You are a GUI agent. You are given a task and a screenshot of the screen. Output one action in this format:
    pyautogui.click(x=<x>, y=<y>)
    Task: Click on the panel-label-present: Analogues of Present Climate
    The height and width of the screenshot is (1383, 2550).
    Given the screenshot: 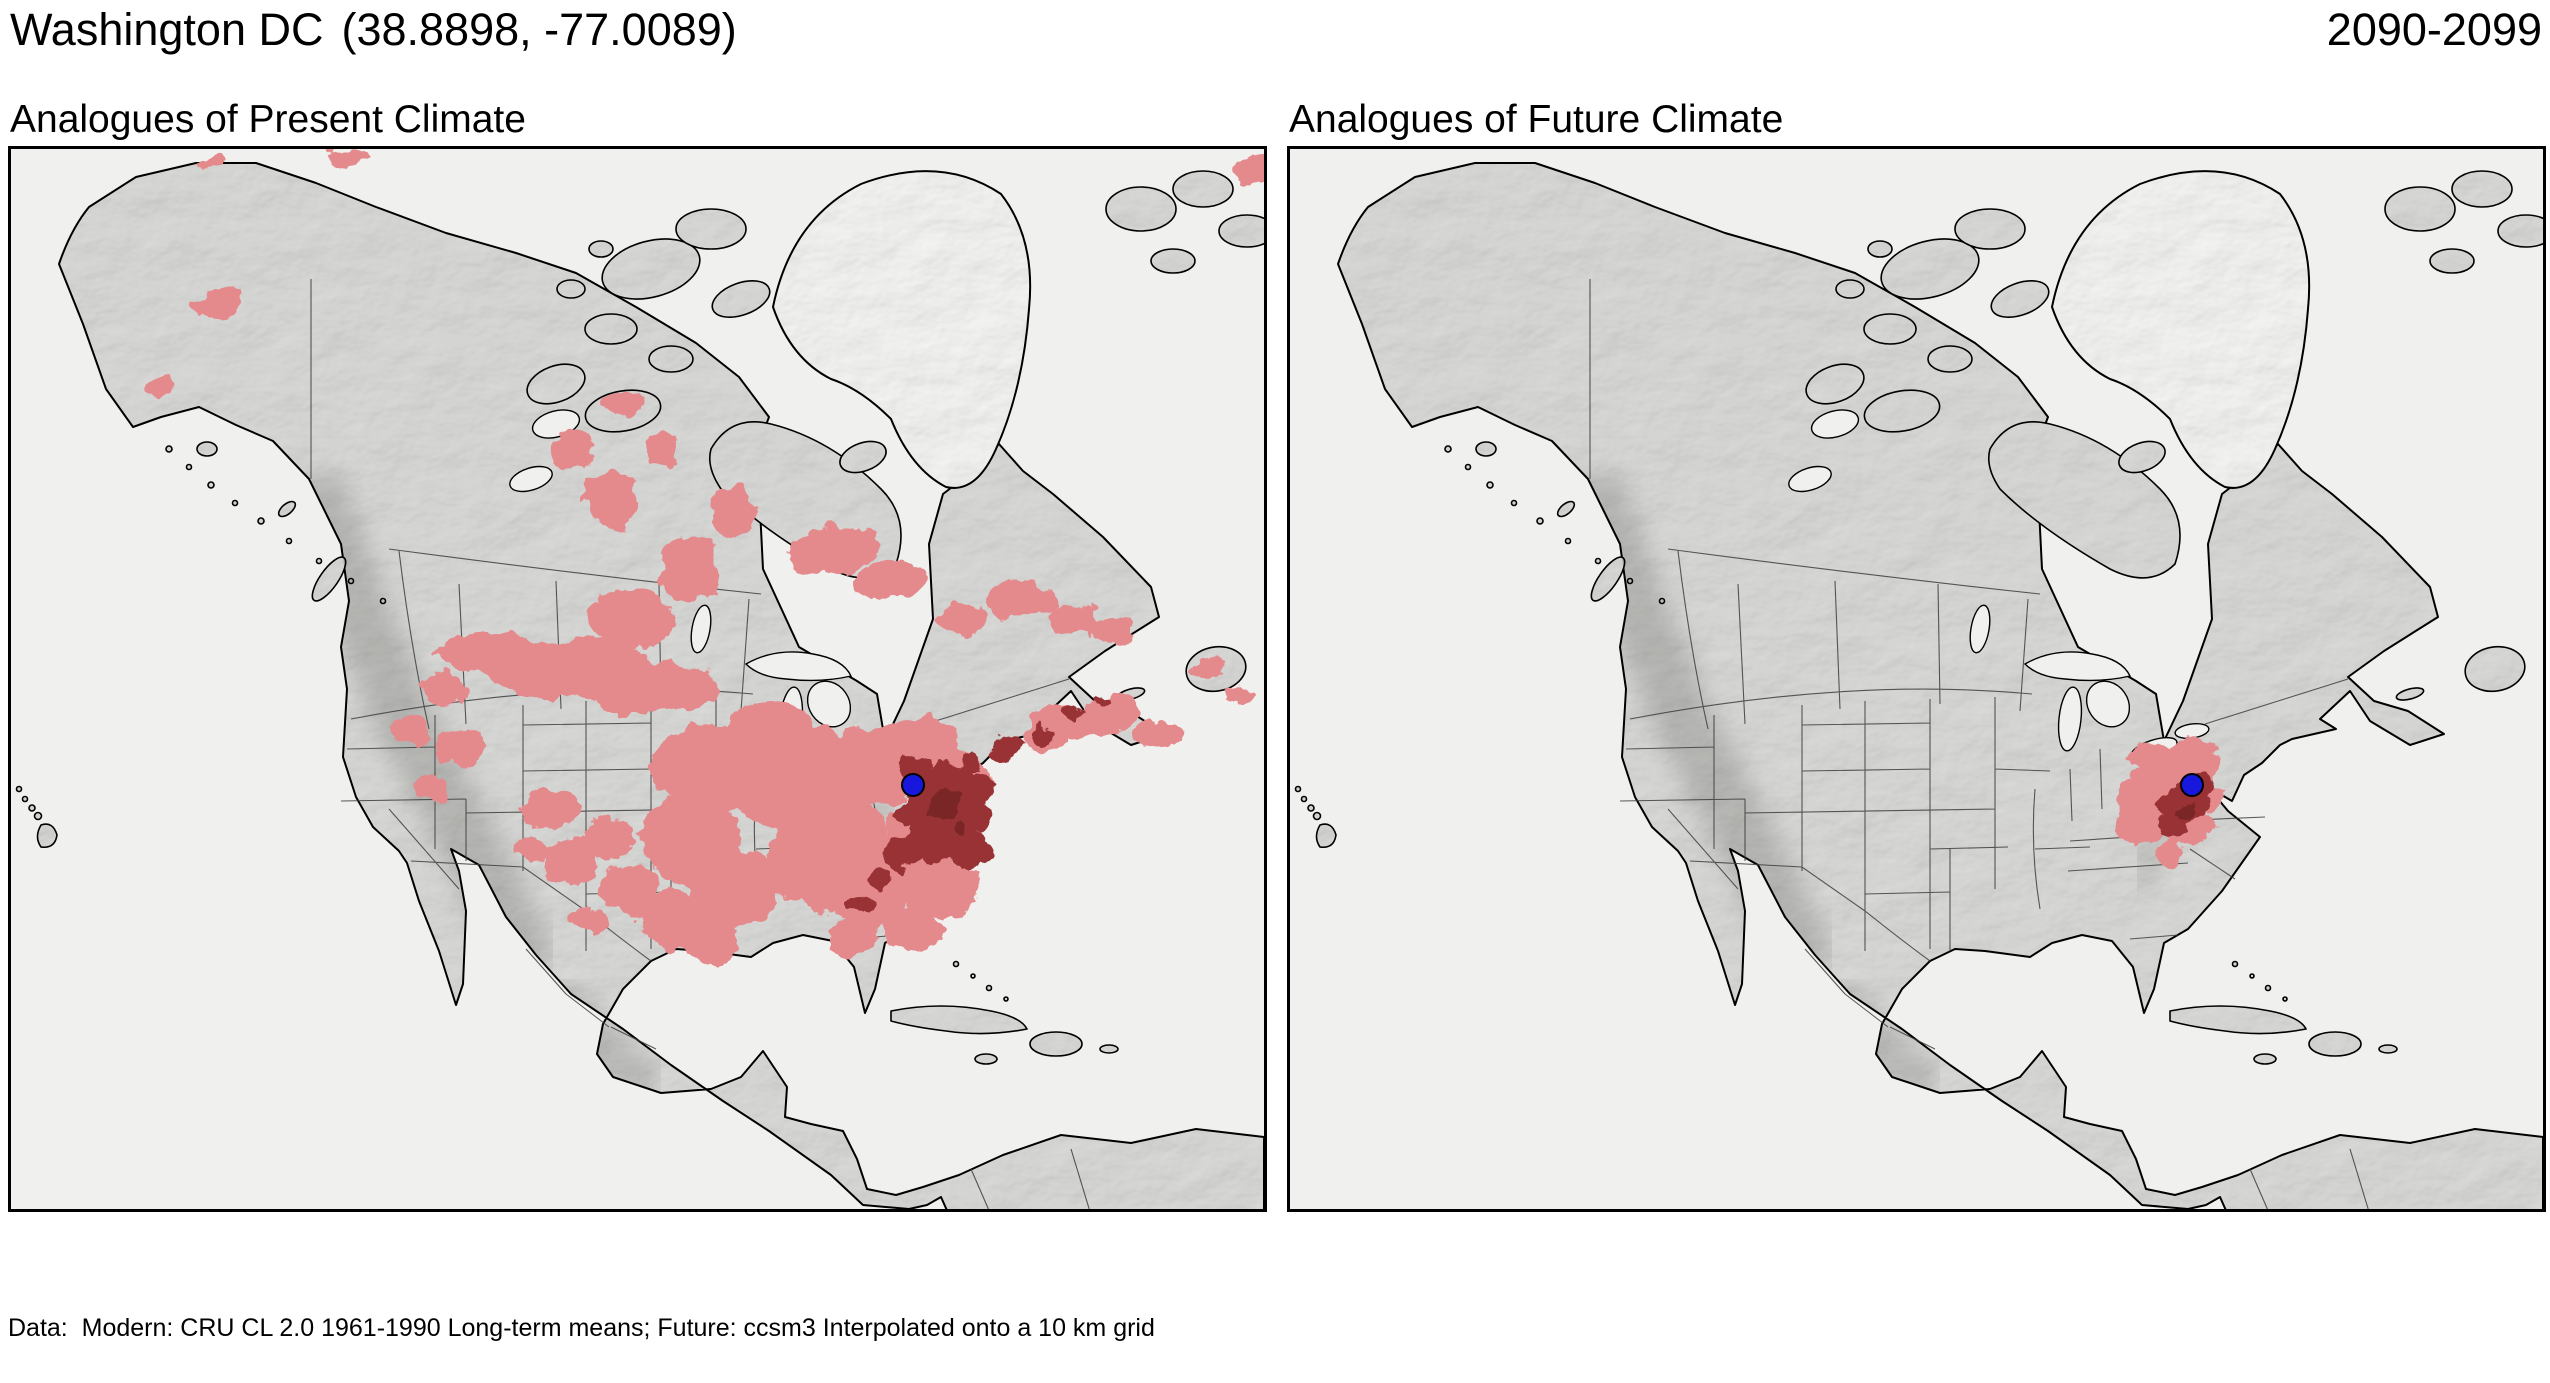 What is the action you would take?
    pyautogui.click(x=268, y=119)
    